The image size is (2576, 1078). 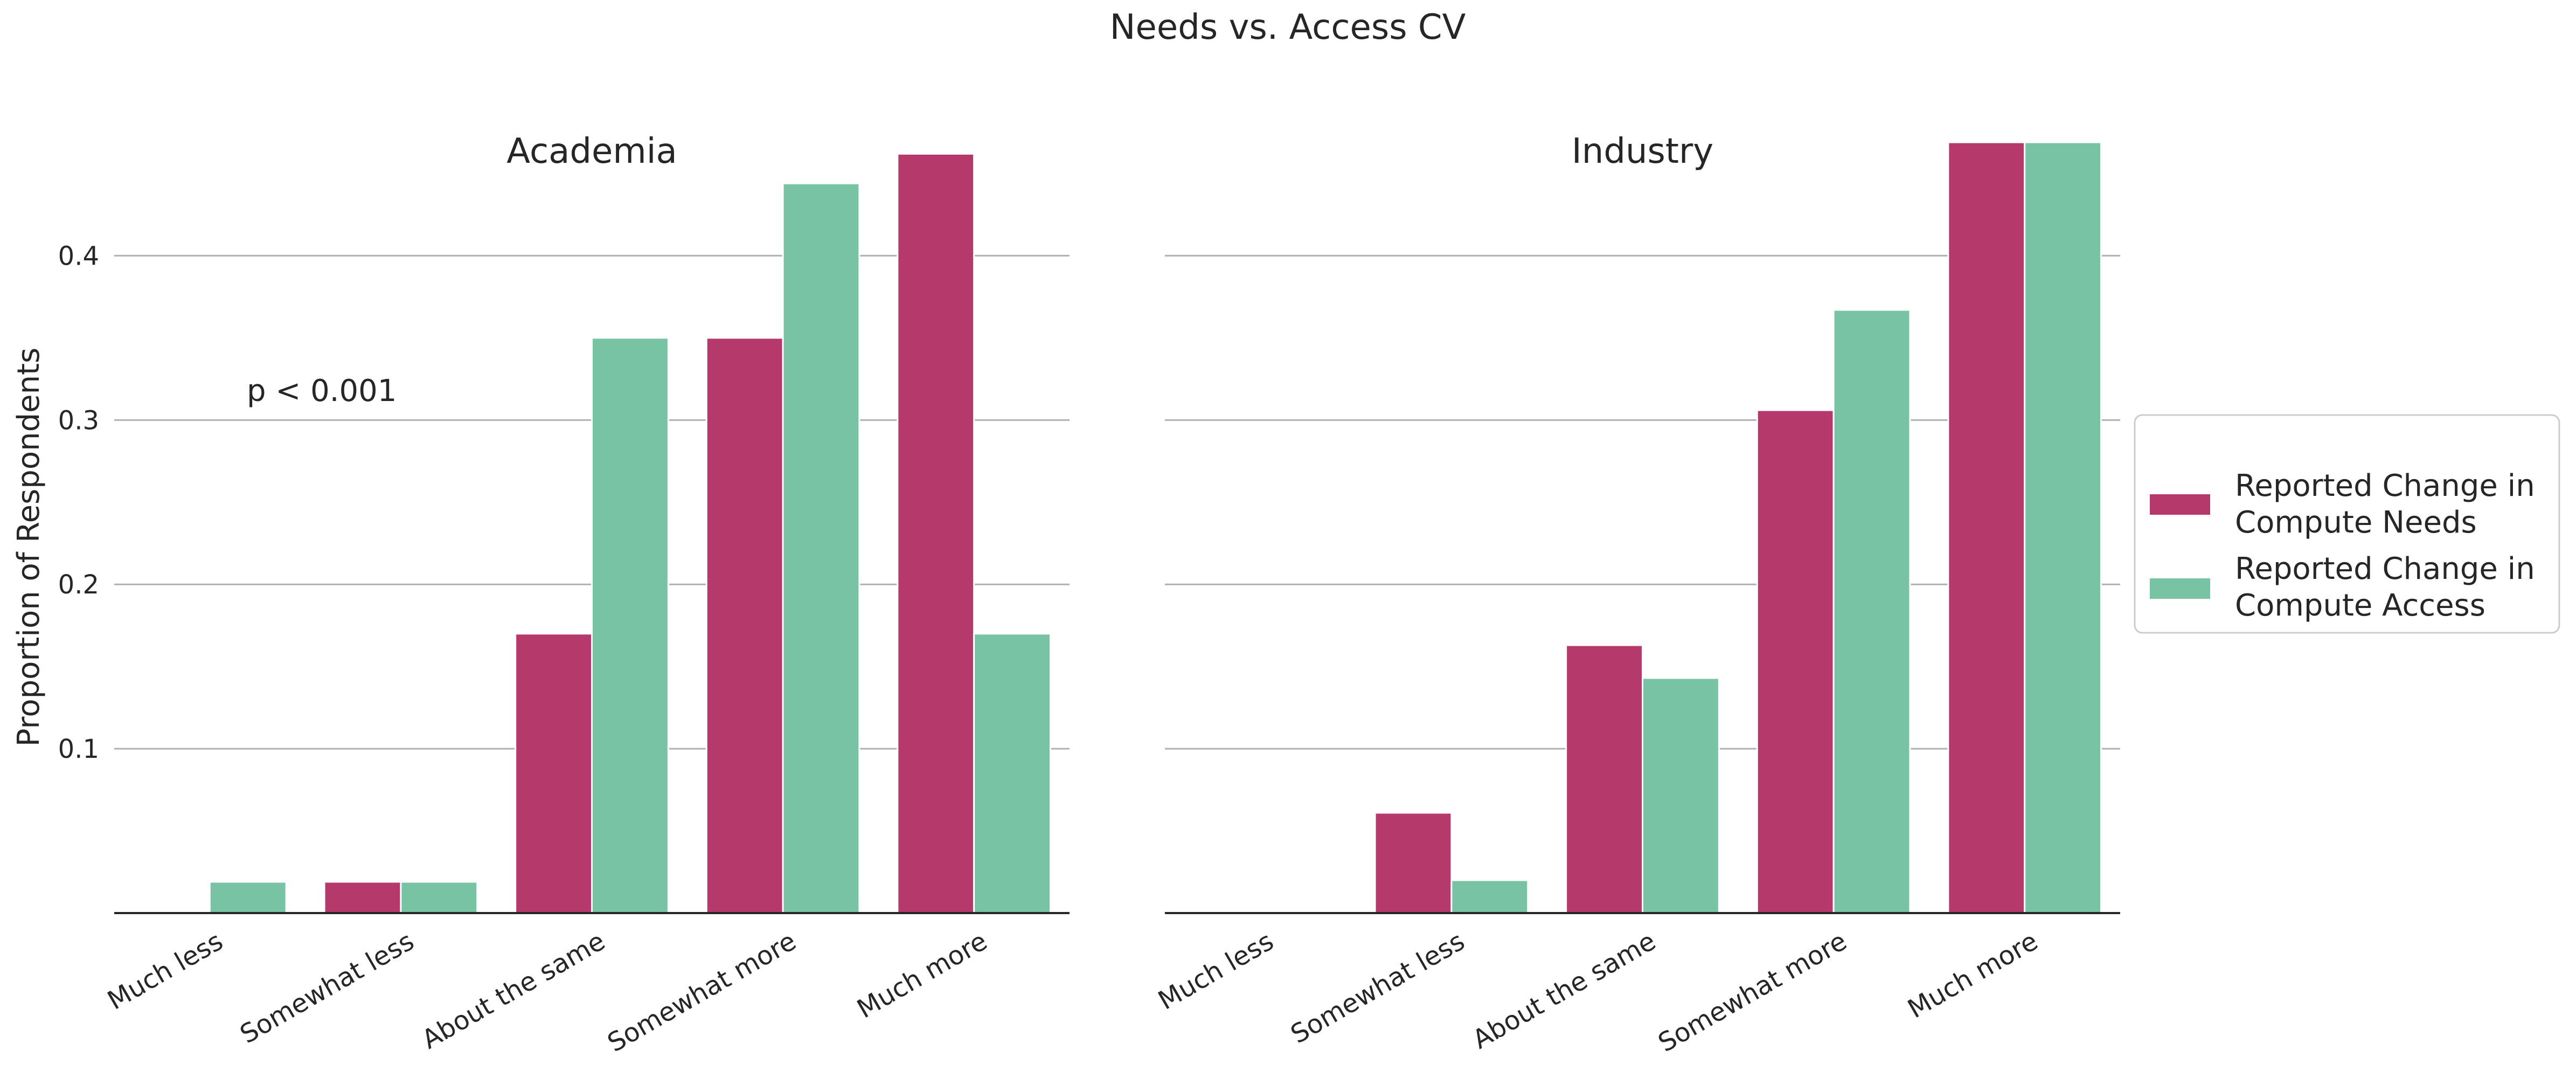 I want to click on y-tick-label: 0.1, so click(x=78, y=749).